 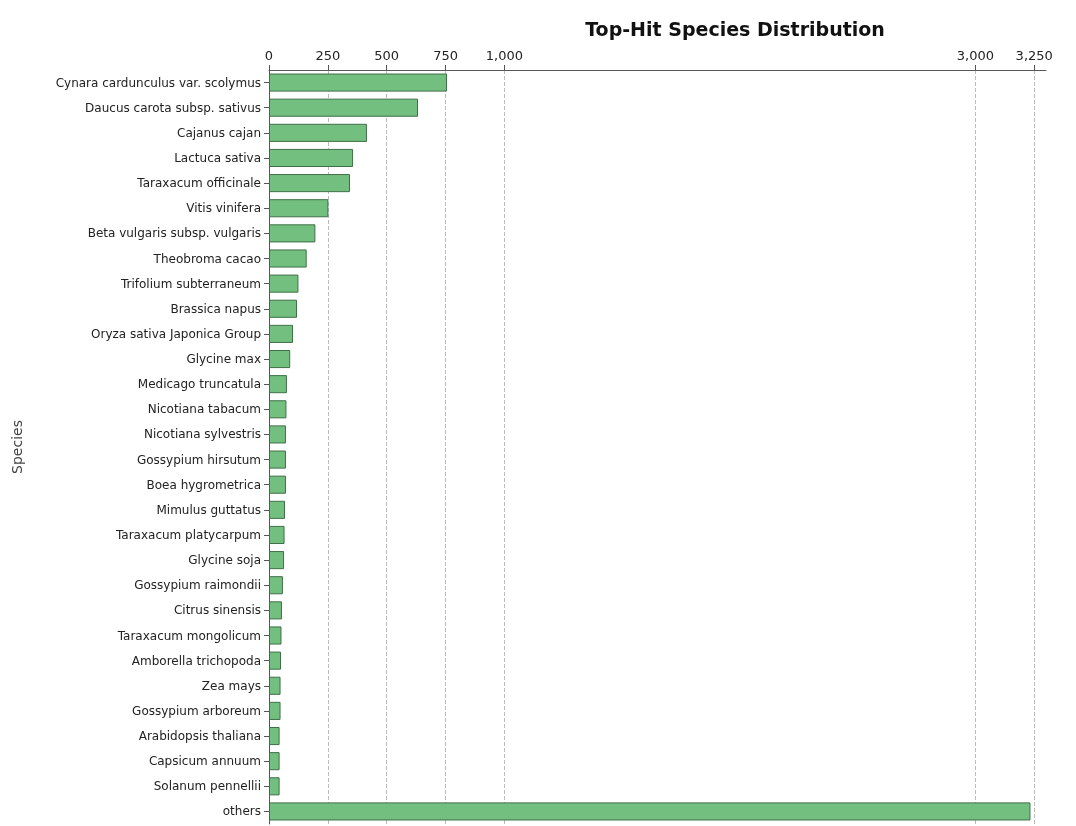 What do you see at coordinates (198, 183) in the screenshot?
I see `y-tick-label: Taraxacum officinale` at bounding box center [198, 183].